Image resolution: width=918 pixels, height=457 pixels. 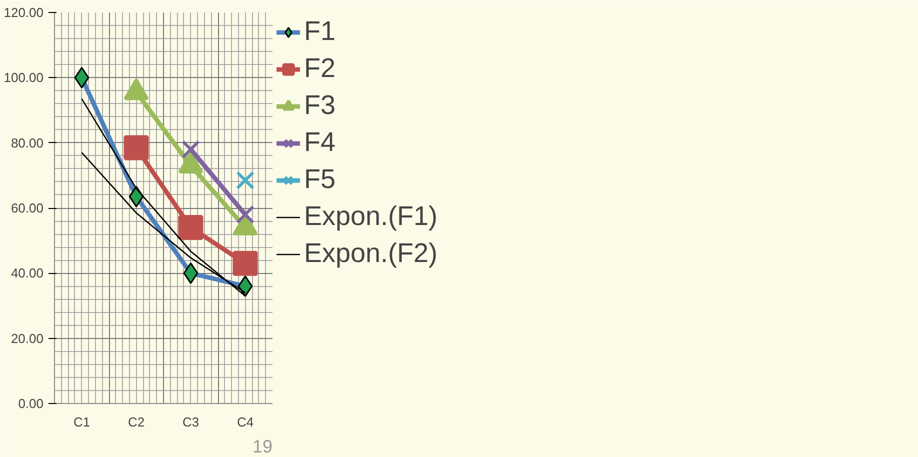 I want to click on y-tick-label: 0.00, so click(x=31, y=403).